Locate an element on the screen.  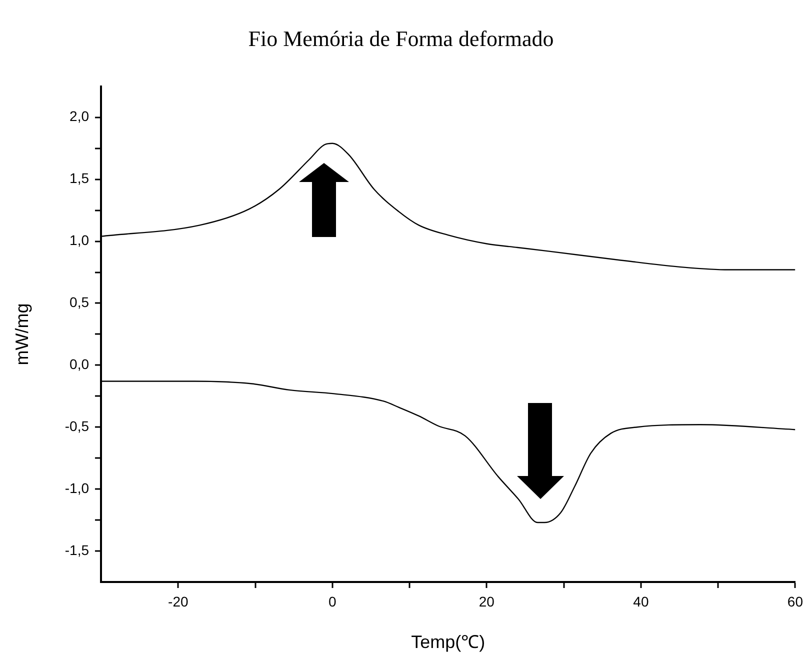
y-tick-label: 1,0 is located at coordinates (80, 240).